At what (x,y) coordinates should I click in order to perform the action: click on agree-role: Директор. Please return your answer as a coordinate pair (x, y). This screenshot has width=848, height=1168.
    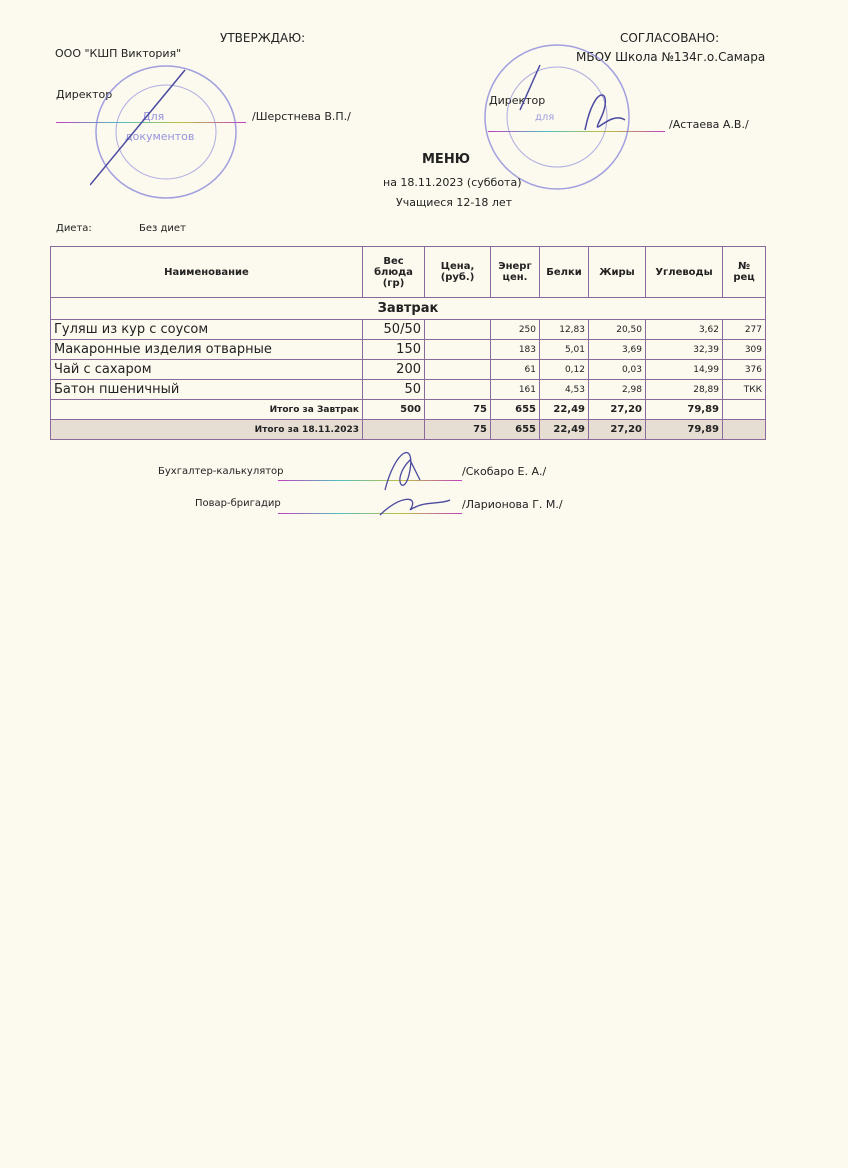
    Looking at the image, I should click on (517, 100).